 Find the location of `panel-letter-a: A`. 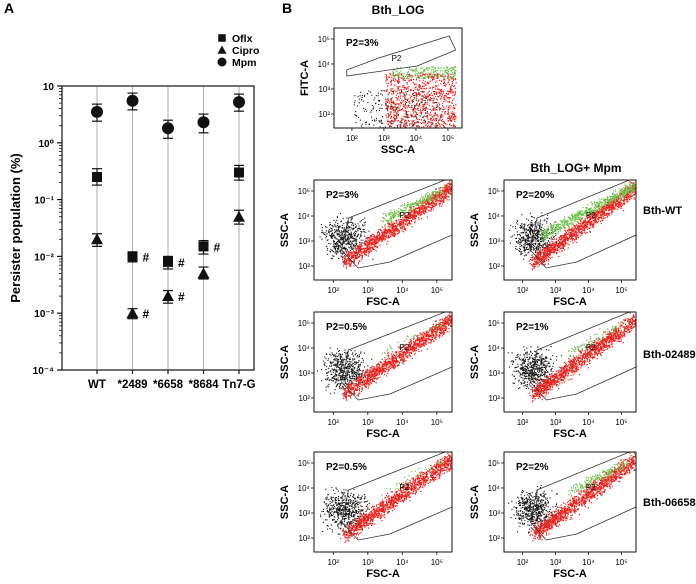

panel-letter-a: A is located at coordinates (9, 8).